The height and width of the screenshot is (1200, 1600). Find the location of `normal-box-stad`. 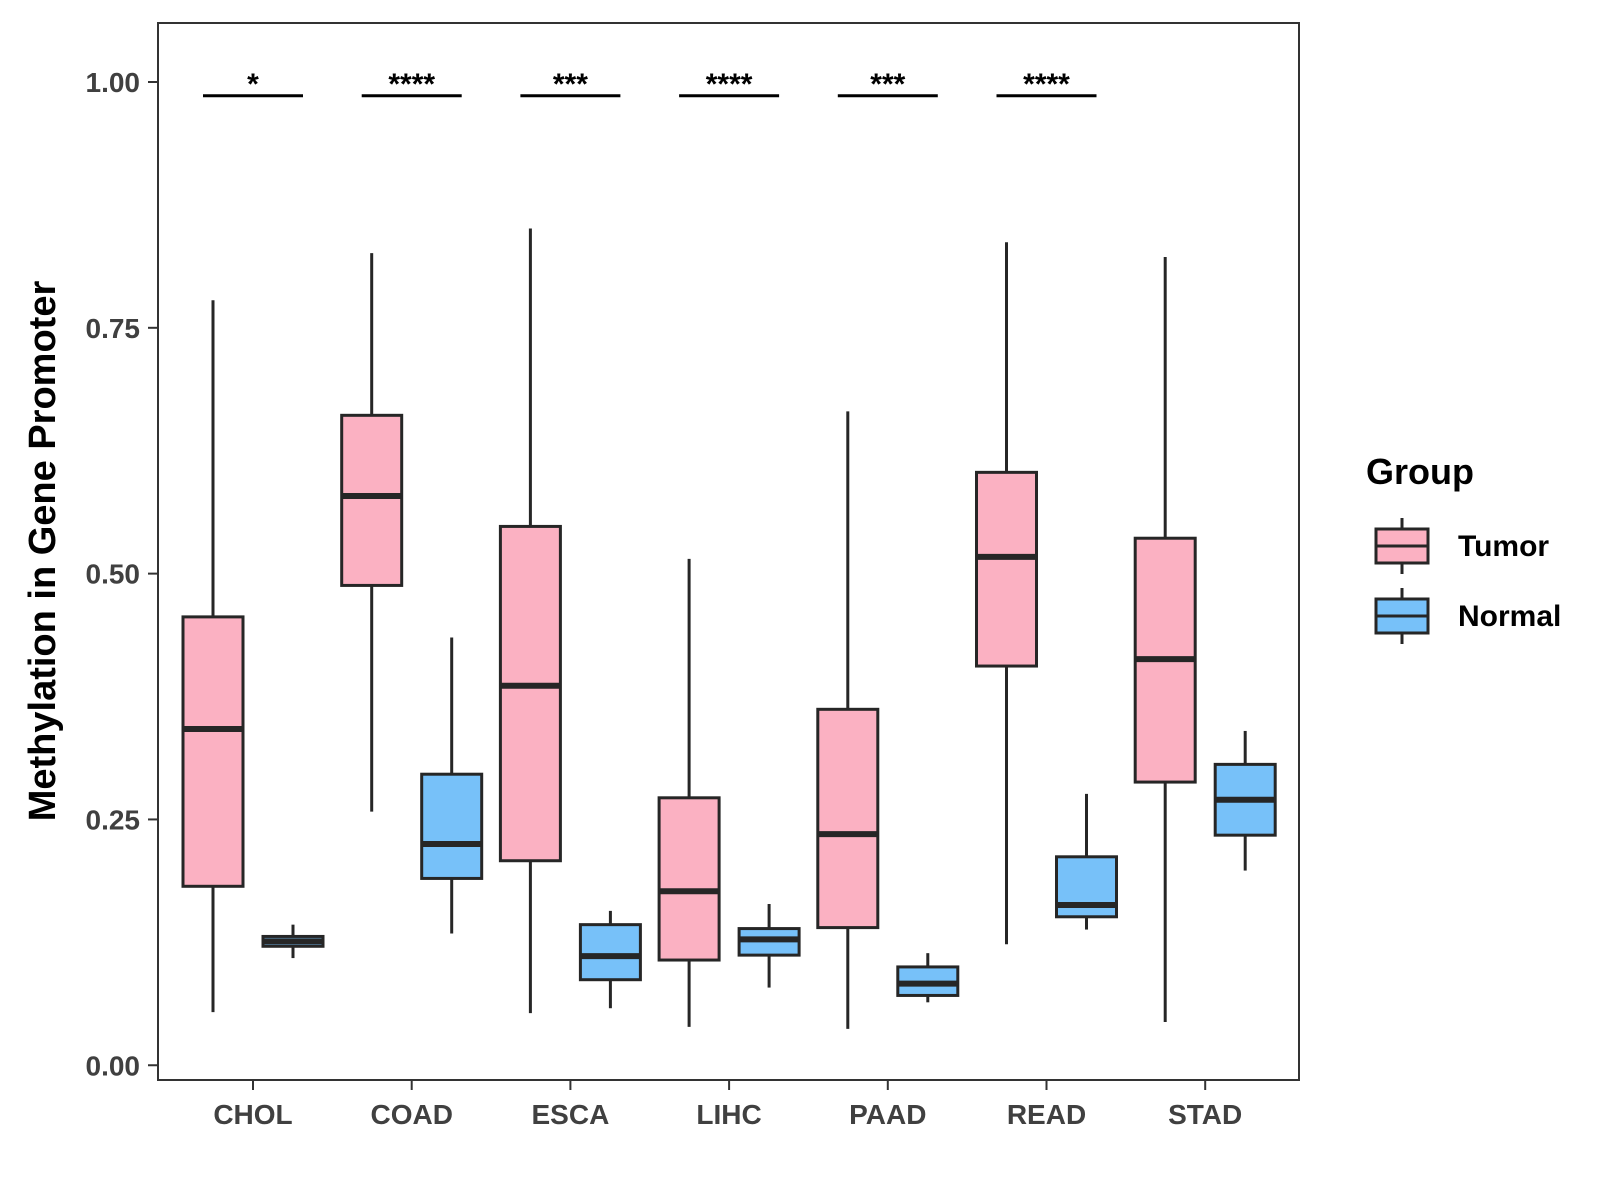

normal-box-stad is located at coordinates (1245, 800).